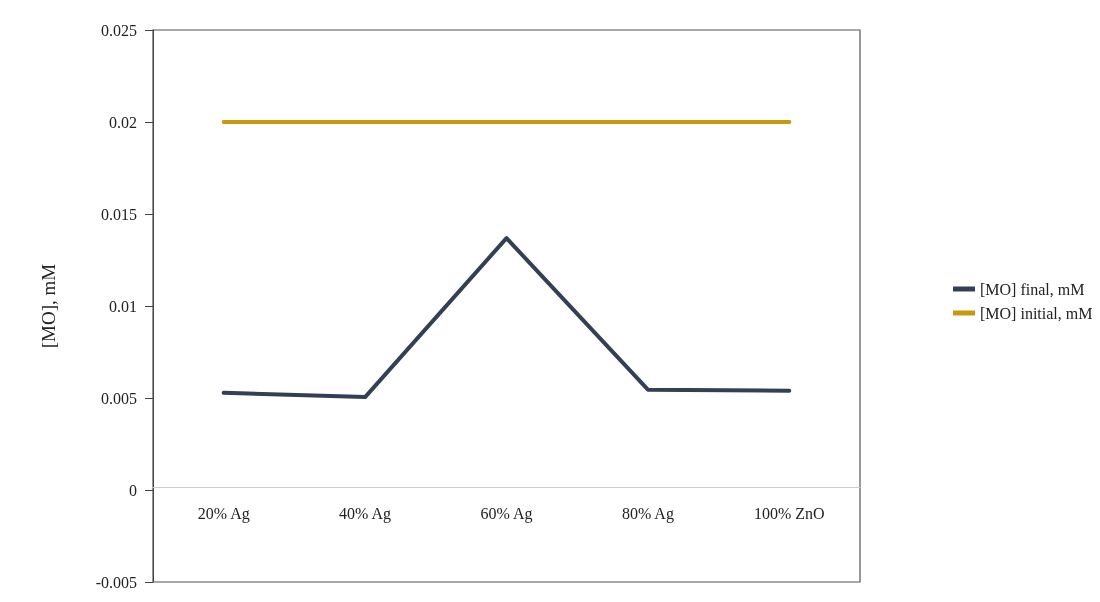 Image resolution: width=1100 pixels, height=602 pixels. What do you see at coordinates (647, 513) in the screenshot?
I see `x-tick-label: 80% Ag` at bounding box center [647, 513].